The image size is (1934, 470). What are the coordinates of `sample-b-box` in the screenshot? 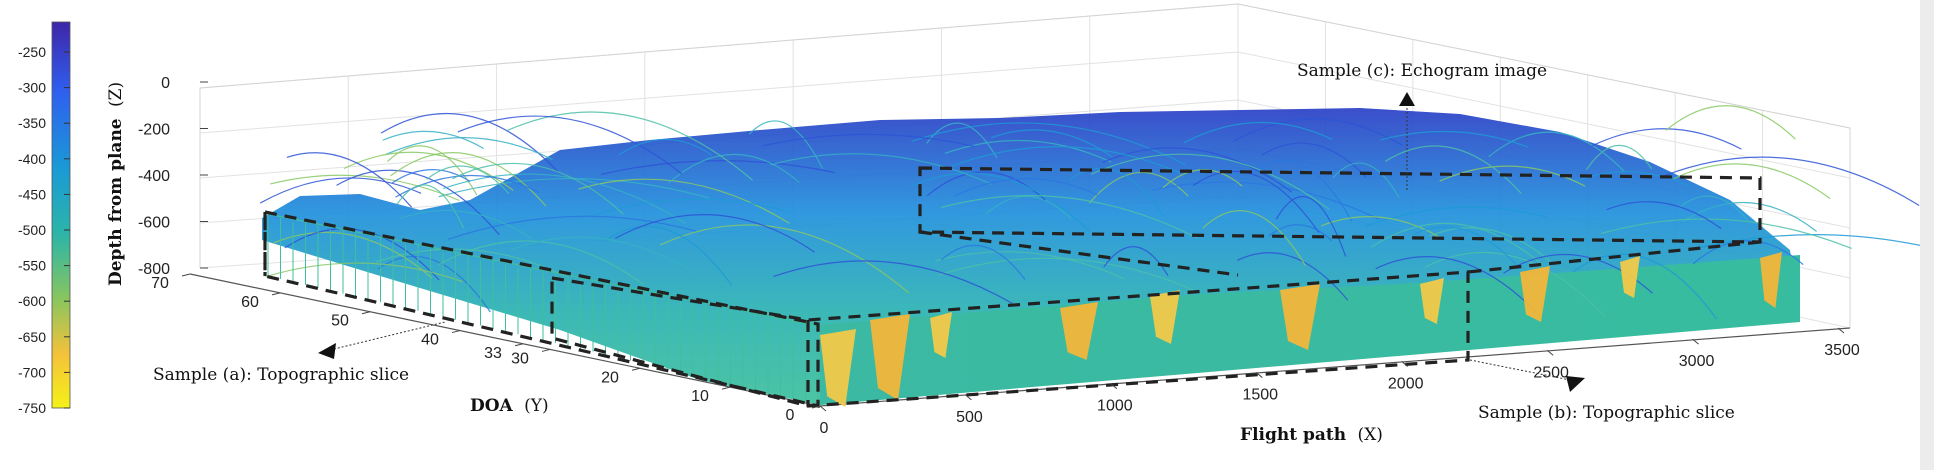 It's located at (1010, 339).